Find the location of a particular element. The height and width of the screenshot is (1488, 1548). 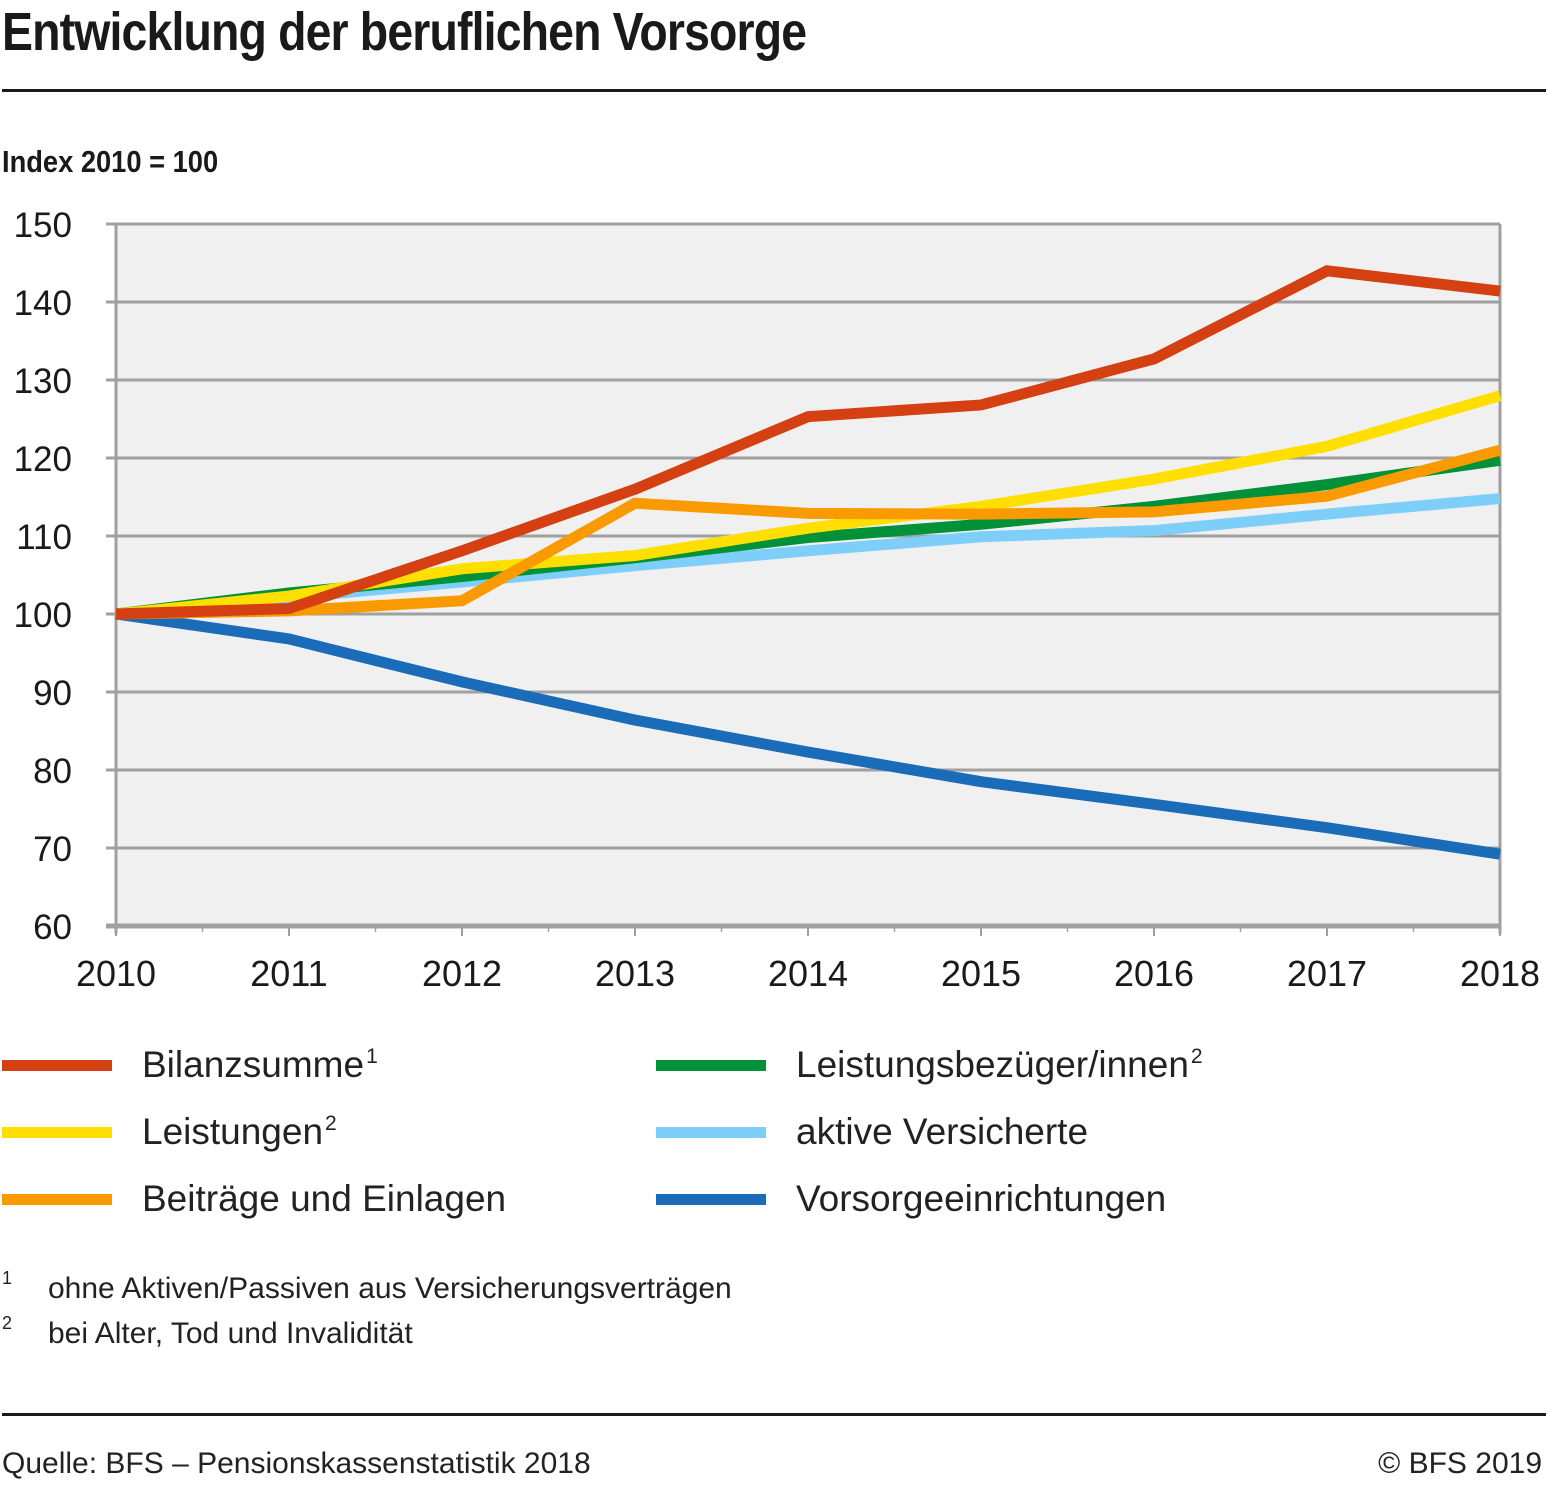

legend-label: Beiträge und Einlagen is located at coordinates (324, 1198).